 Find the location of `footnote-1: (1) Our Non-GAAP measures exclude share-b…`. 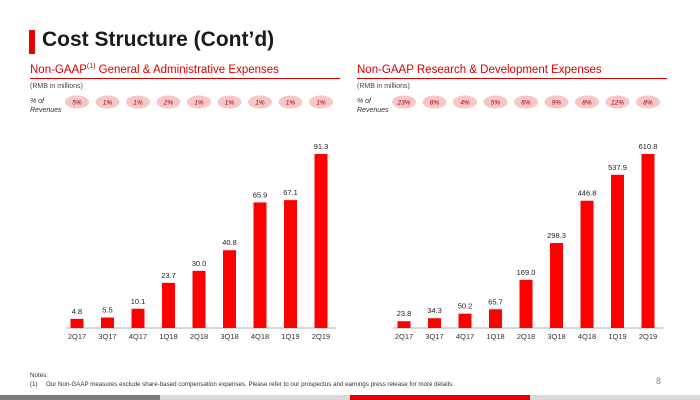

footnote-1: (1) Our Non-GAAP measures exclude share-b… is located at coordinates (242, 384).